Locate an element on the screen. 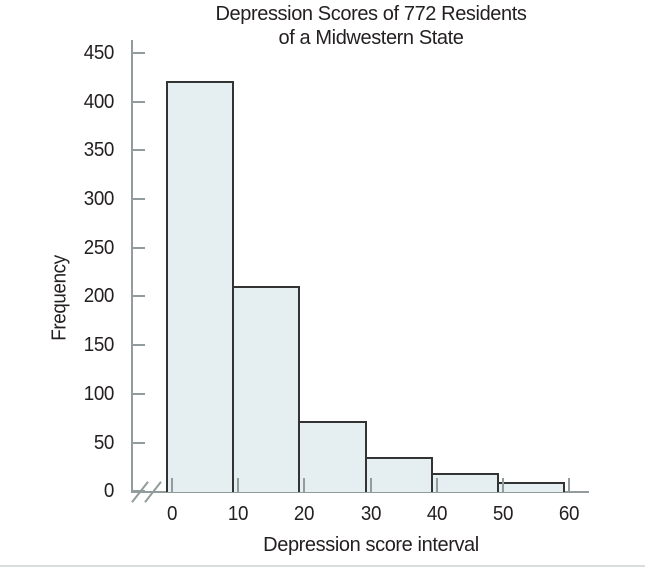  x-axis-label: Depression score interval is located at coordinates (371, 545).